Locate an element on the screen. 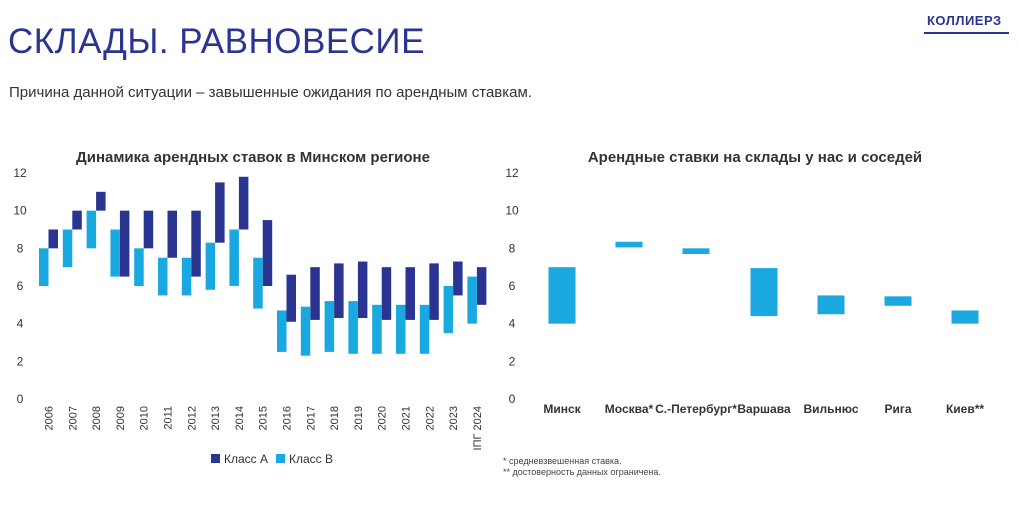  x-tick-label: 2007 is located at coordinates (73, 418).